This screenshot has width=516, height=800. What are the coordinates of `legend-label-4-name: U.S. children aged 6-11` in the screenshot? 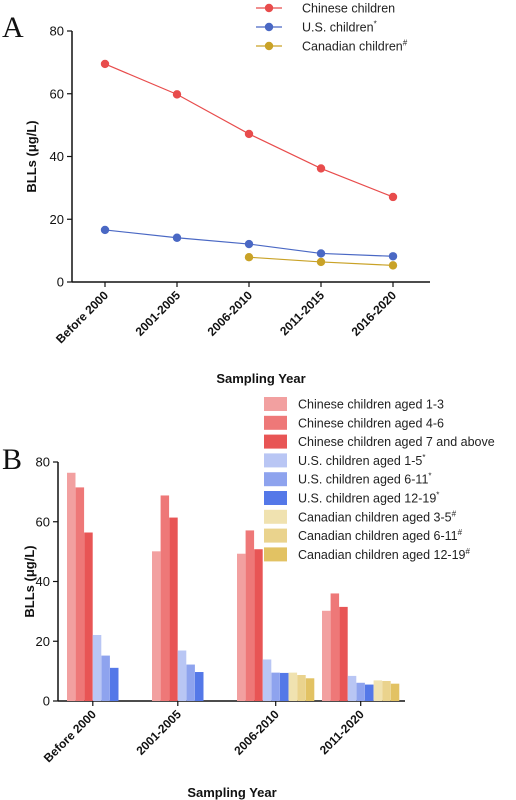 It's located at (363, 480).